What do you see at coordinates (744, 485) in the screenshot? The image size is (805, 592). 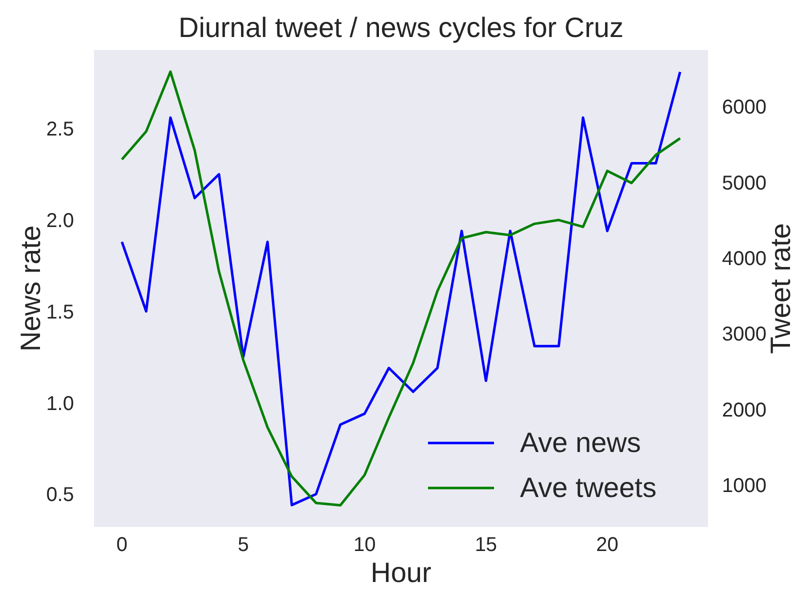 I see `y2-tick-label: 1000` at bounding box center [744, 485].